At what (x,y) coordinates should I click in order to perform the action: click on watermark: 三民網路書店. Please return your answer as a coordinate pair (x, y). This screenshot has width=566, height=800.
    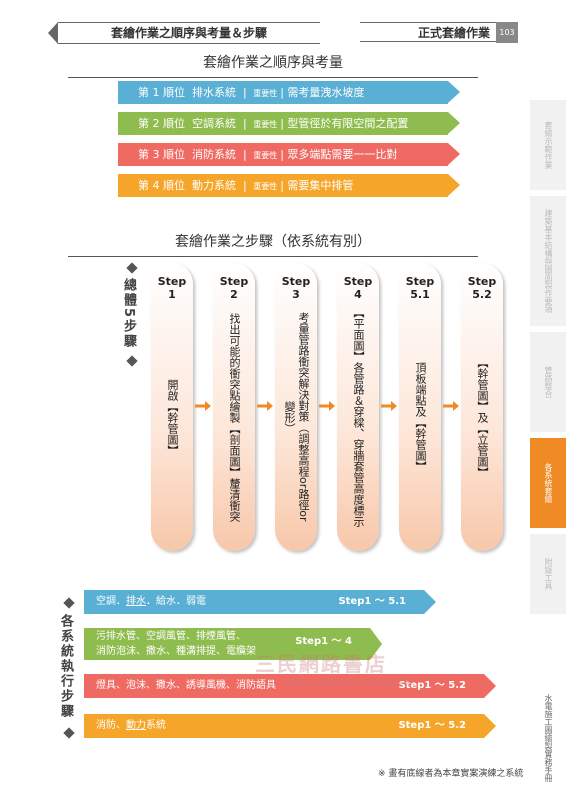
    Looking at the image, I should click on (321, 664).